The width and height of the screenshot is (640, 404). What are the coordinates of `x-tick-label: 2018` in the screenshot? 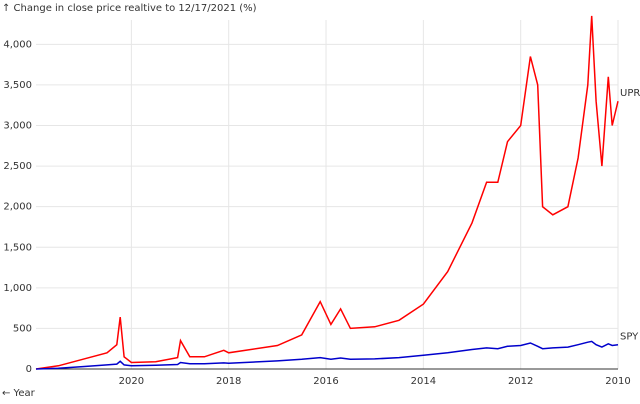 It's located at (228, 381).